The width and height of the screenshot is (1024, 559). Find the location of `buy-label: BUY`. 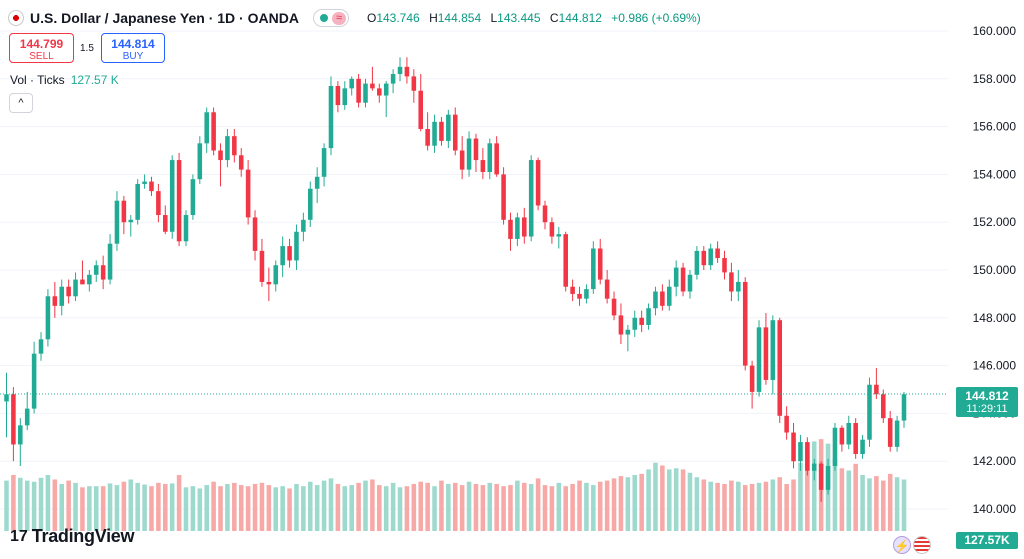

buy-label: BUY is located at coordinates (133, 56).